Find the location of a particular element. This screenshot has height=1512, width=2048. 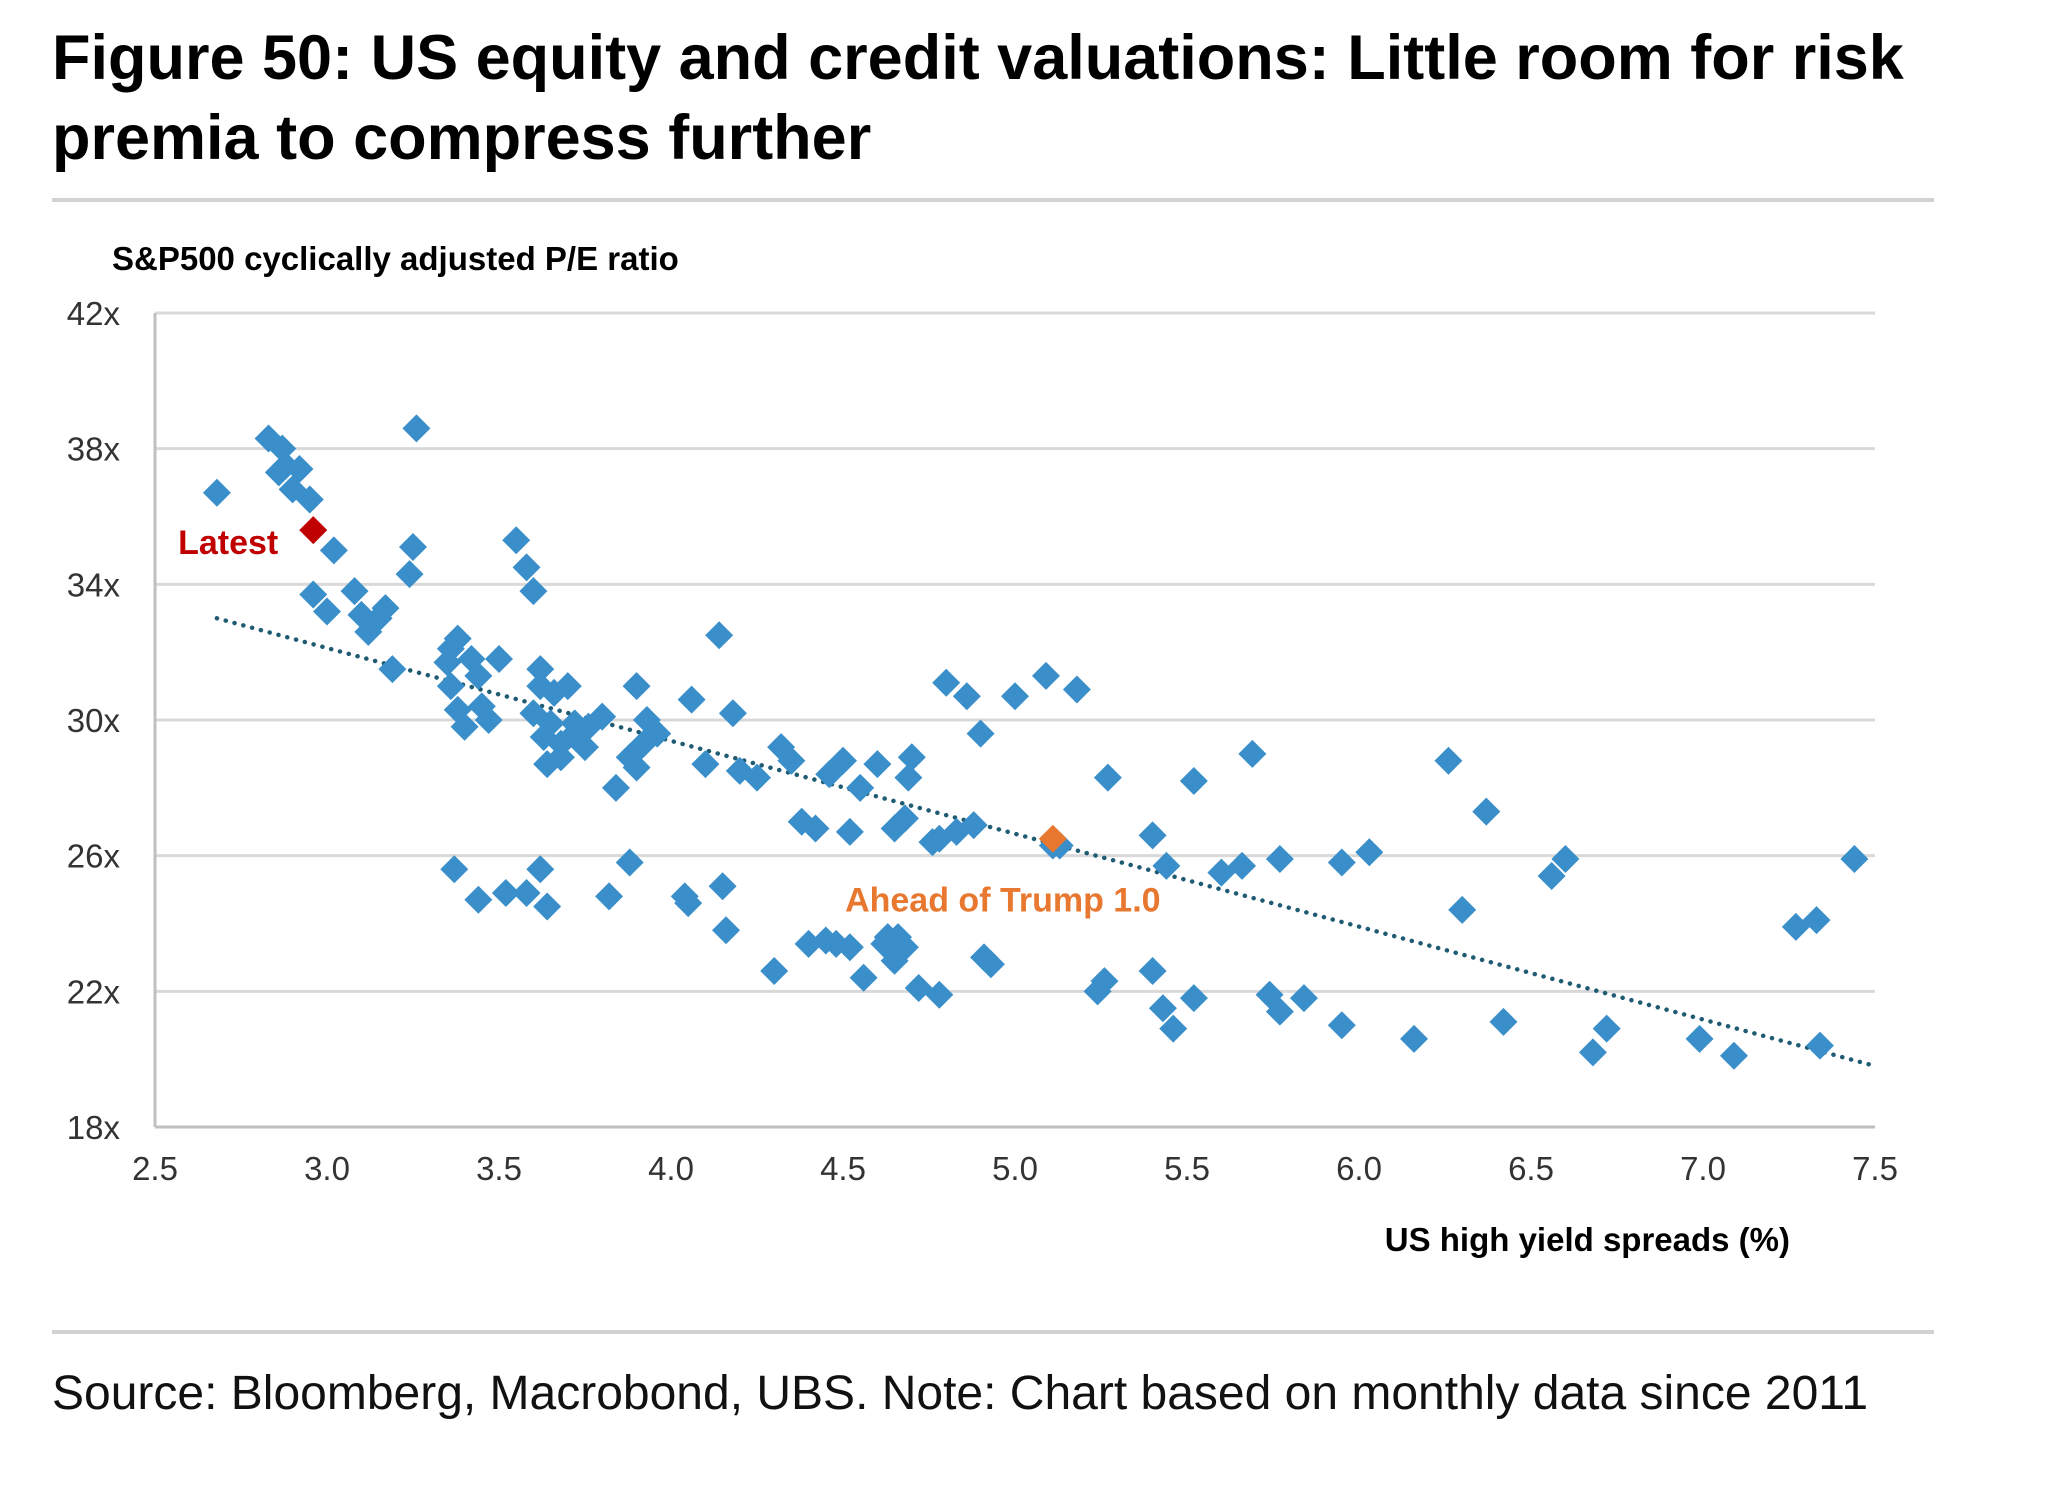

x-tick-label: 7.5 is located at coordinates (1875, 1168).